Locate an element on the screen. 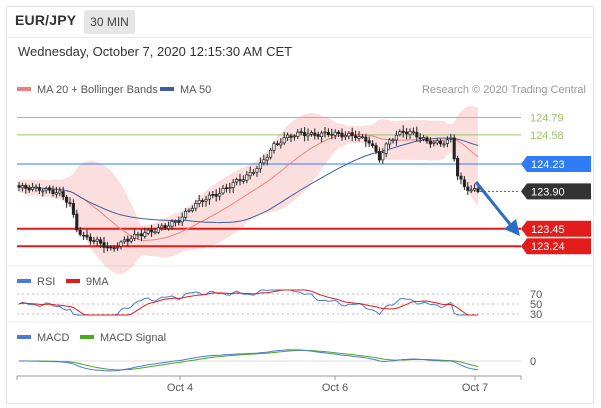 This screenshot has width=601, height=408. macd-line is located at coordinates (248, 360).